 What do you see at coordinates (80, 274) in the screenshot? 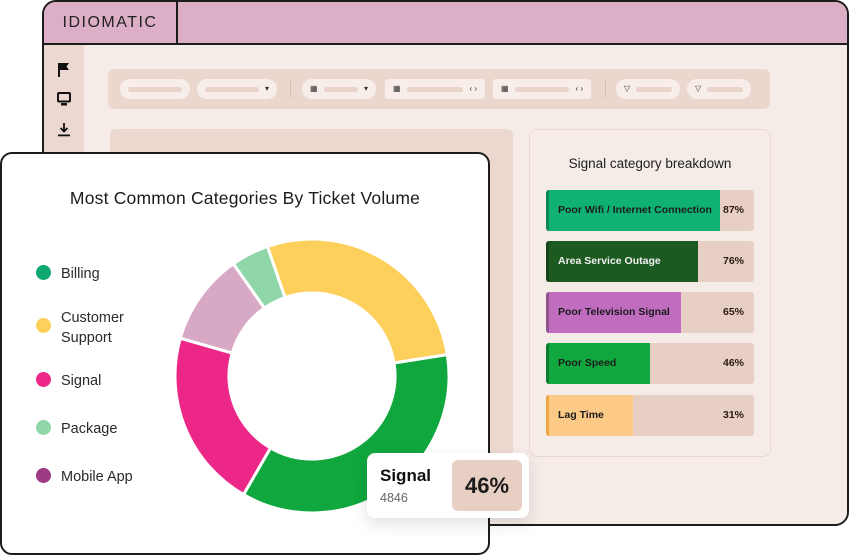
I see `legend-label: Billing` at bounding box center [80, 274].